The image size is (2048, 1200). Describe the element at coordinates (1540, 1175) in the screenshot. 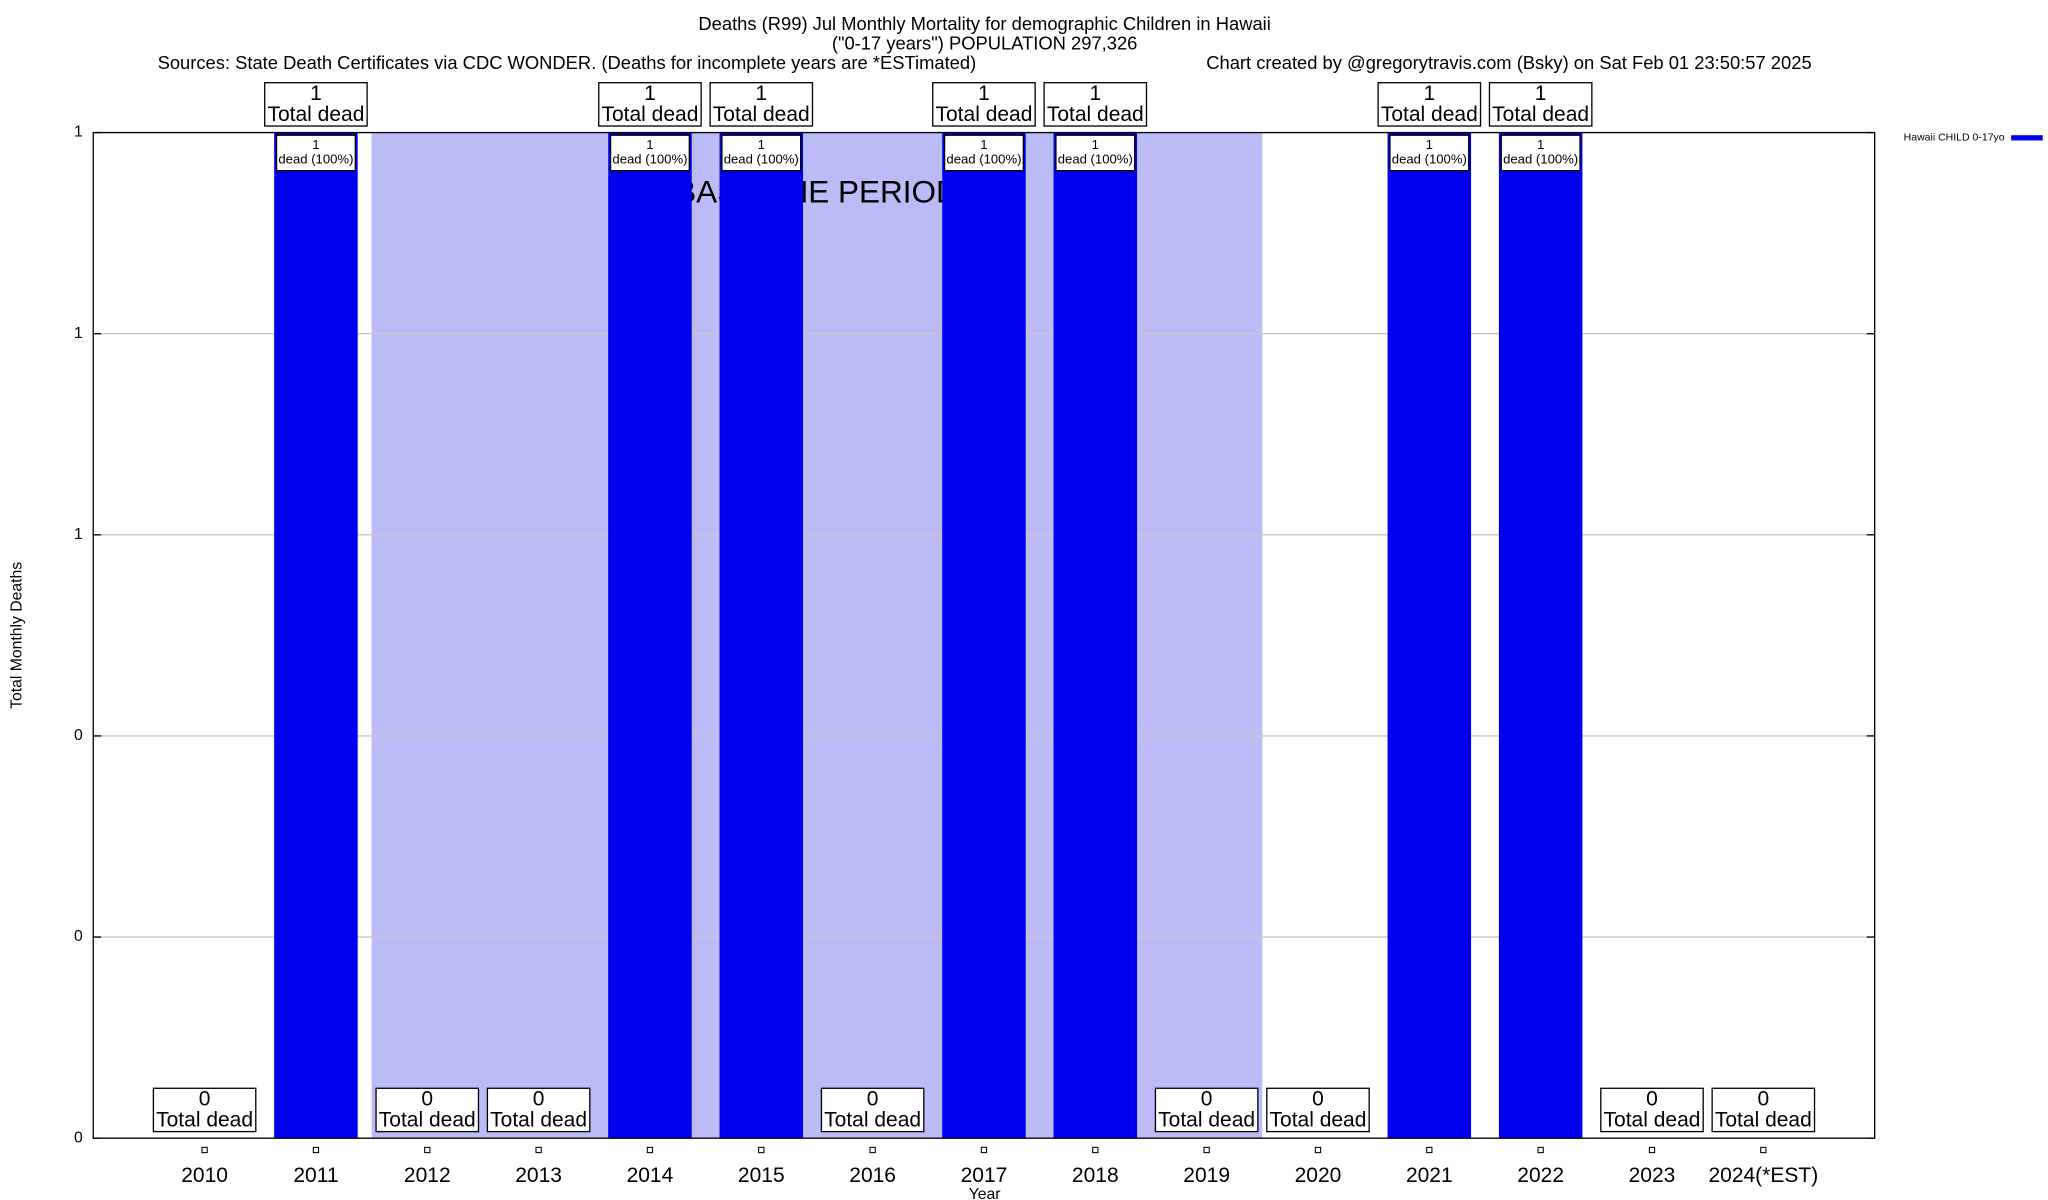

I see `x-tick-label: 2022` at that location.